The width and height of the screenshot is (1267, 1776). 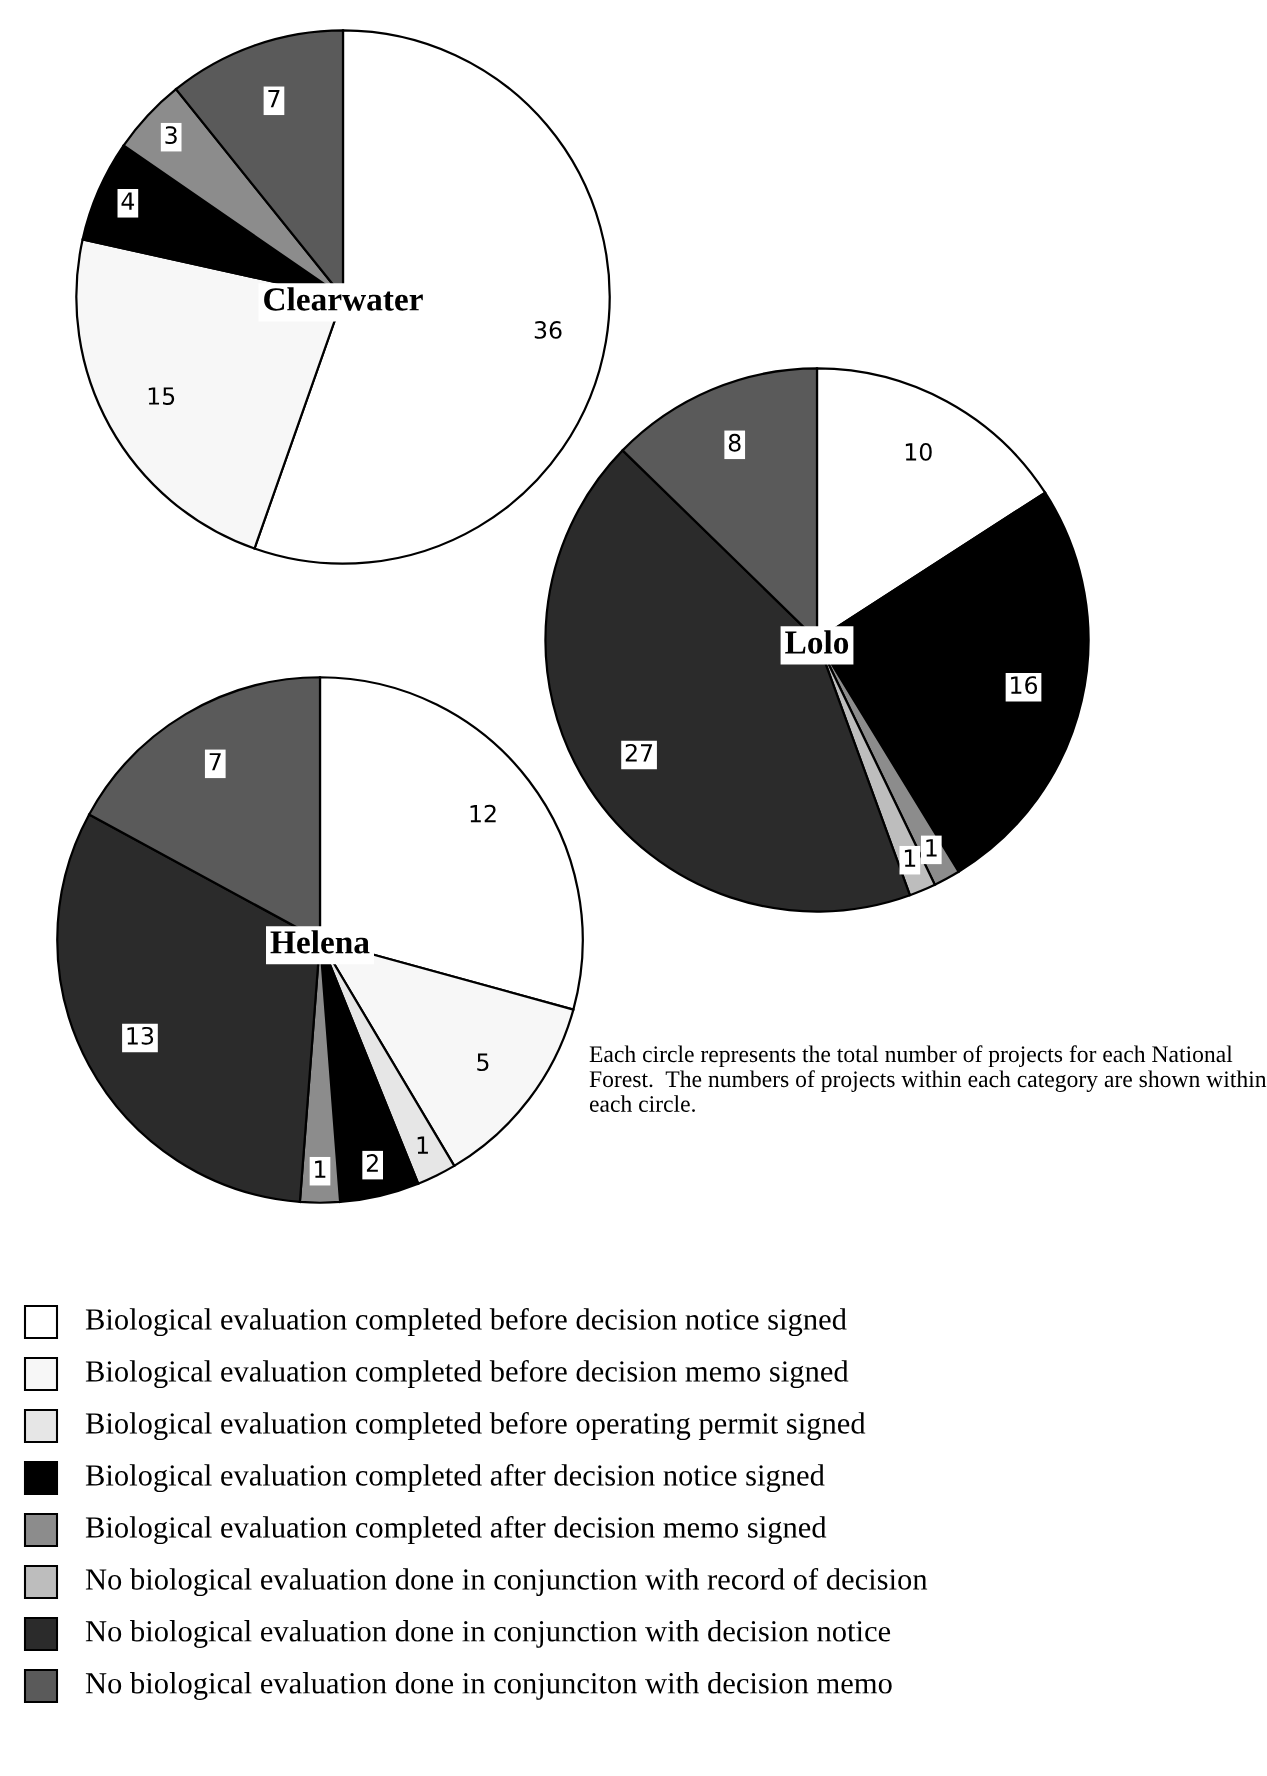 What do you see at coordinates (343, 299) in the screenshot?
I see `text: Clearwater` at bounding box center [343, 299].